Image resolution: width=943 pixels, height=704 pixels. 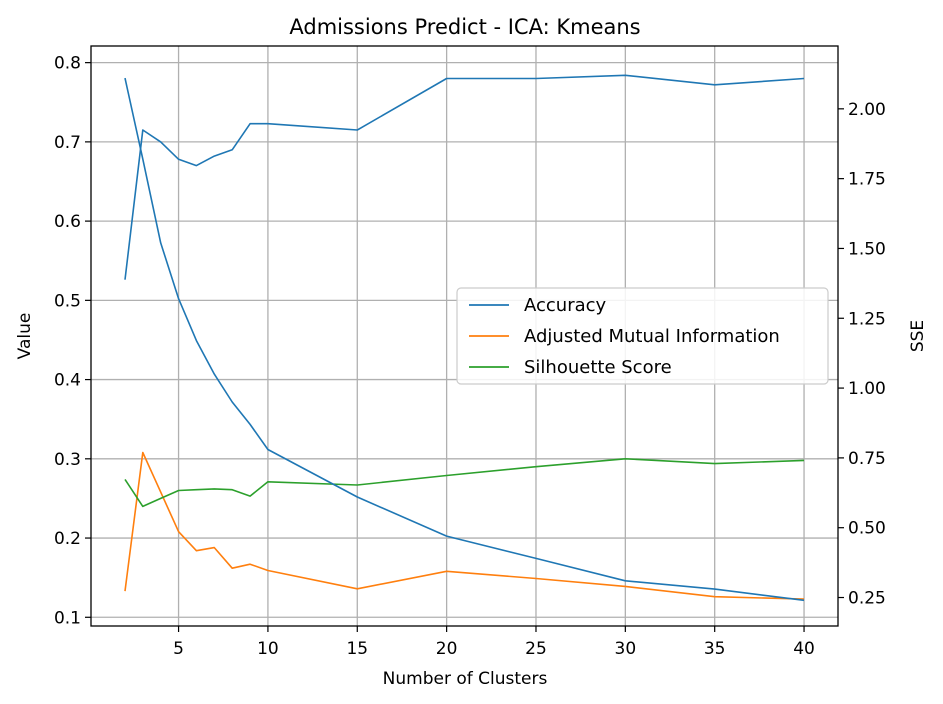 What do you see at coordinates (804, 649) in the screenshot?
I see `x-tick-label: 40` at bounding box center [804, 649].